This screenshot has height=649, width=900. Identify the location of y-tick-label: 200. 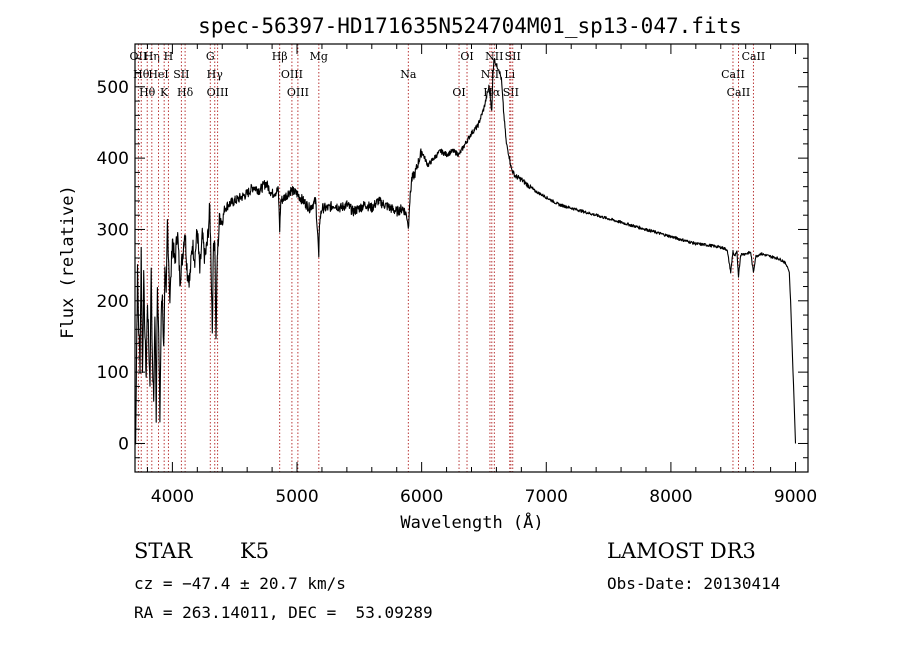
(113, 302).